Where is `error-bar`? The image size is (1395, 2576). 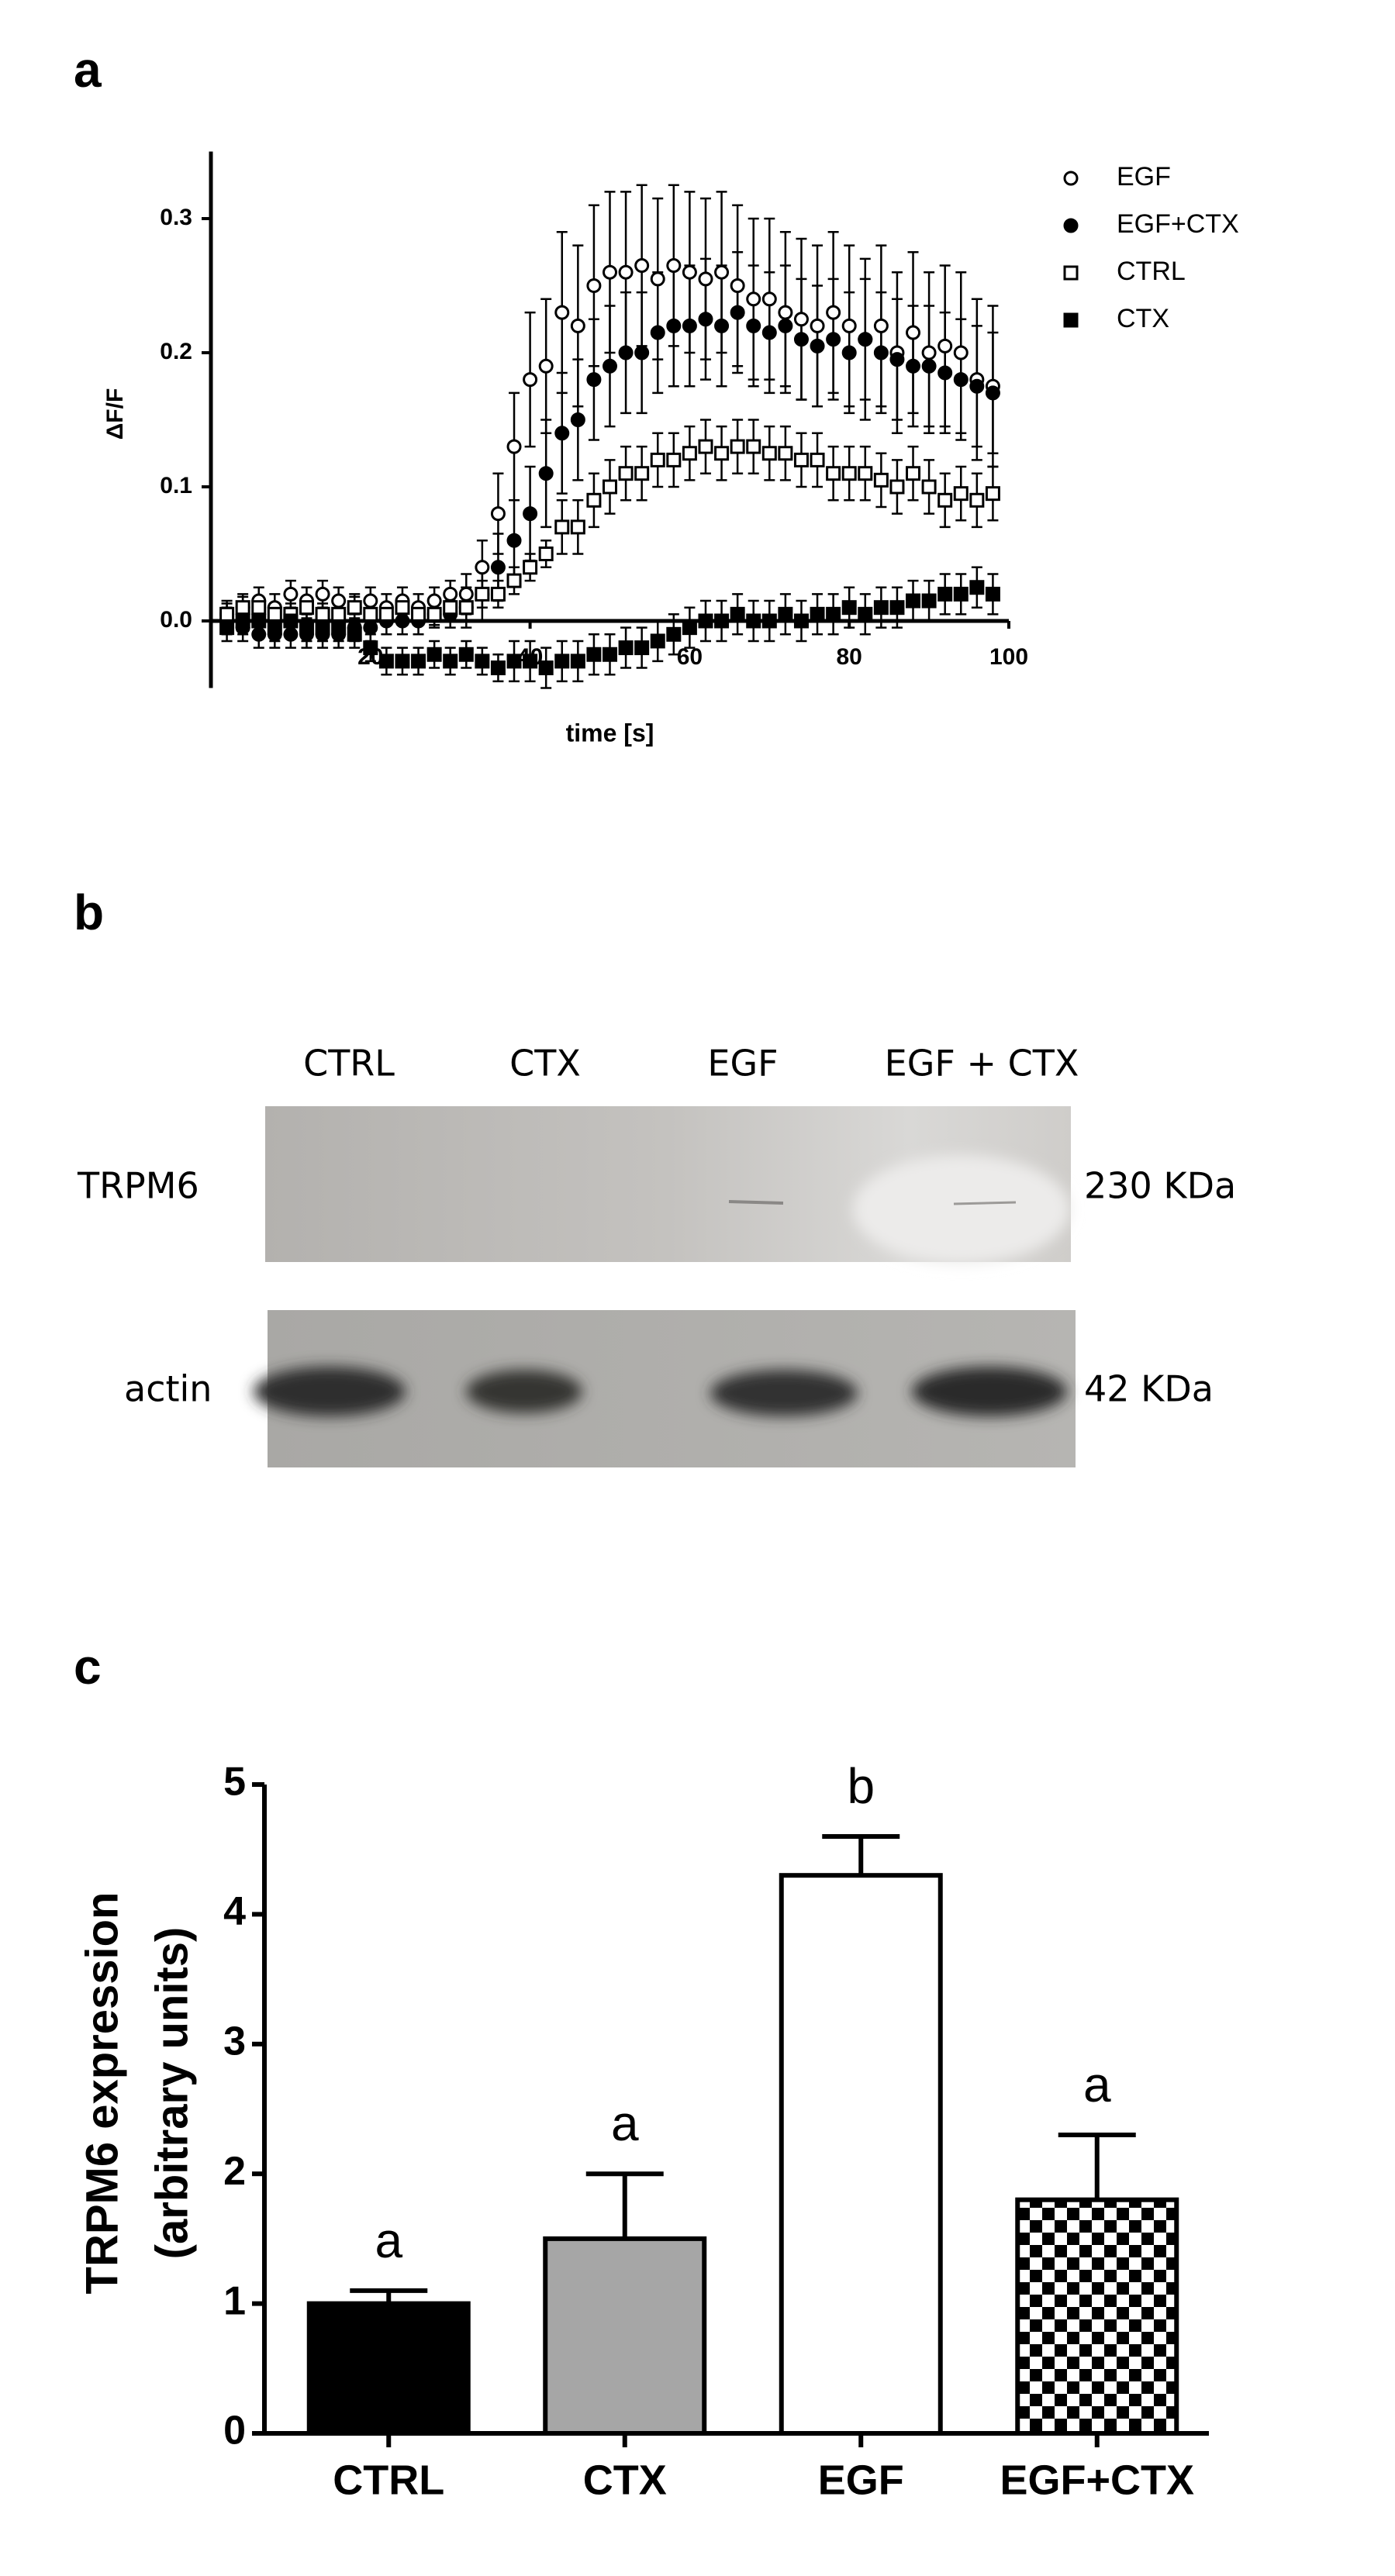
error-bar is located at coordinates (1097, 2166).